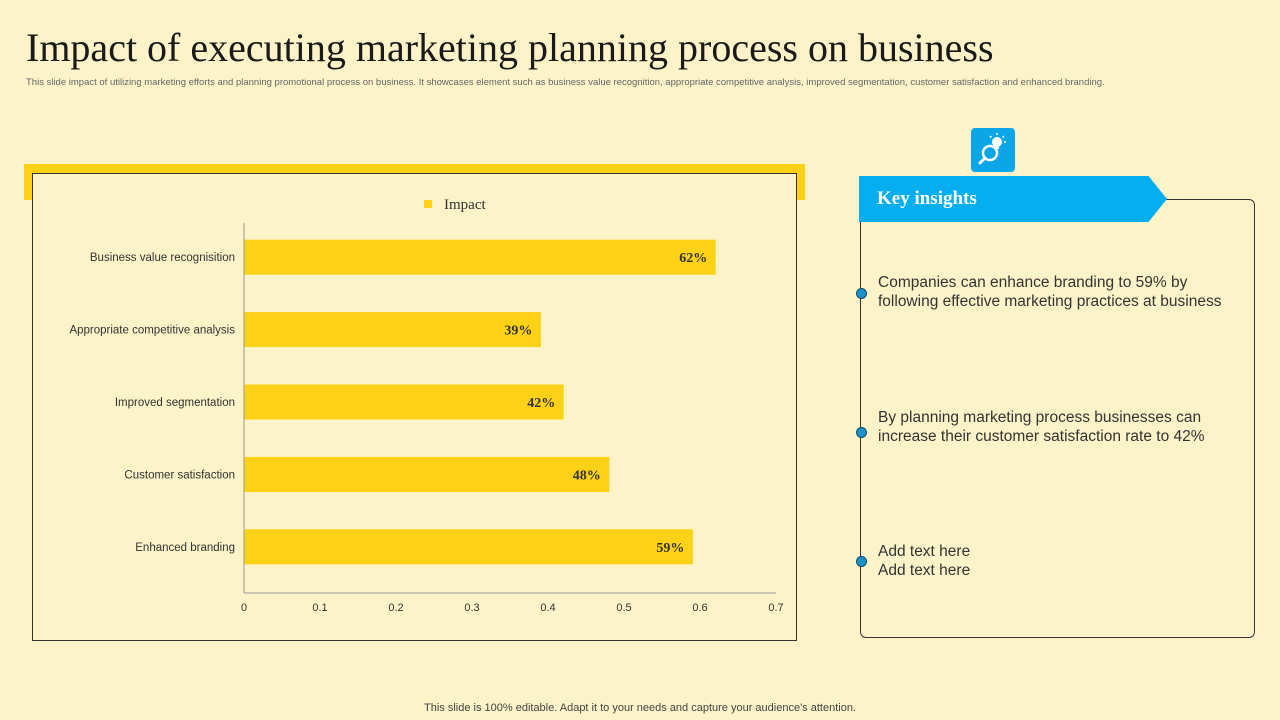  I want to click on key-insights-heading: Key insights, so click(927, 198).